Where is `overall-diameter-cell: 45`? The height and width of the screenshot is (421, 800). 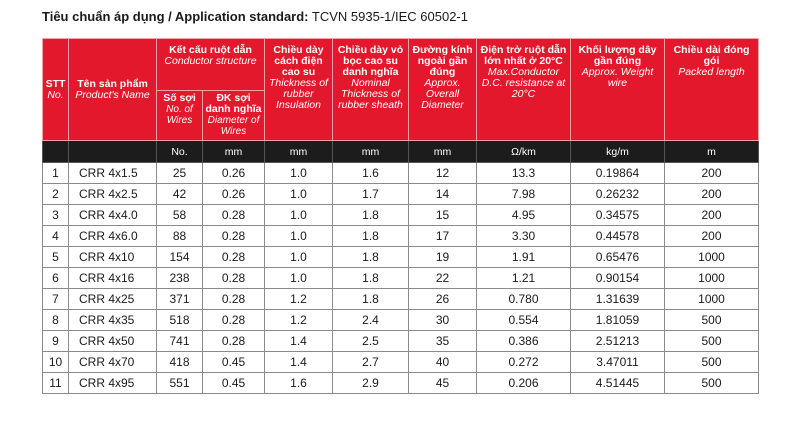
overall-diameter-cell: 45 is located at coordinates (442, 383).